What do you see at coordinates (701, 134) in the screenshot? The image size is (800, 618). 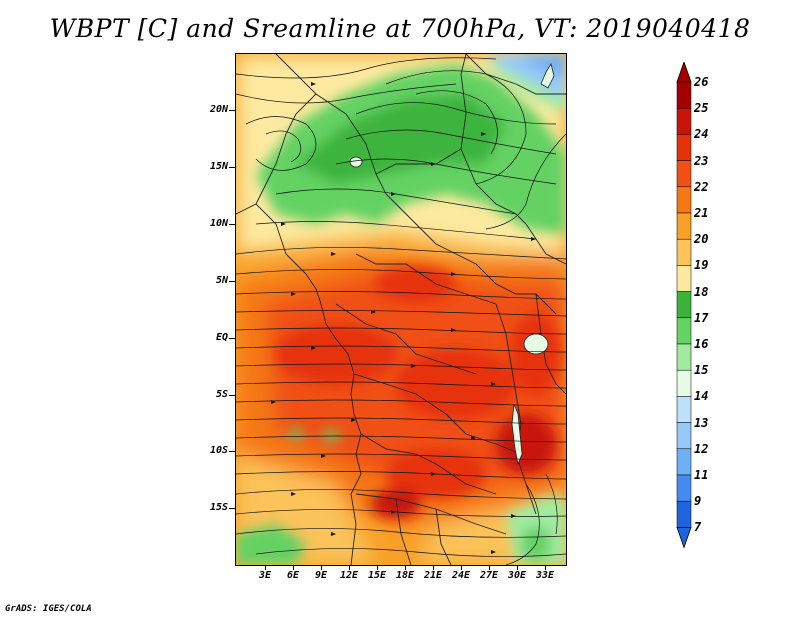 I see `colorbar-label: 24` at bounding box center [701, 134].